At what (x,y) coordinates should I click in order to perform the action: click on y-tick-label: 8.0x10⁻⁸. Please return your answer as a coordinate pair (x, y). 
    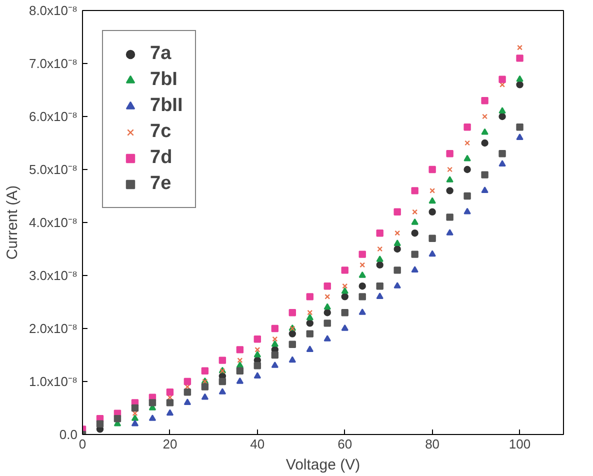
    Looking at the image, I should click on (53, 10).